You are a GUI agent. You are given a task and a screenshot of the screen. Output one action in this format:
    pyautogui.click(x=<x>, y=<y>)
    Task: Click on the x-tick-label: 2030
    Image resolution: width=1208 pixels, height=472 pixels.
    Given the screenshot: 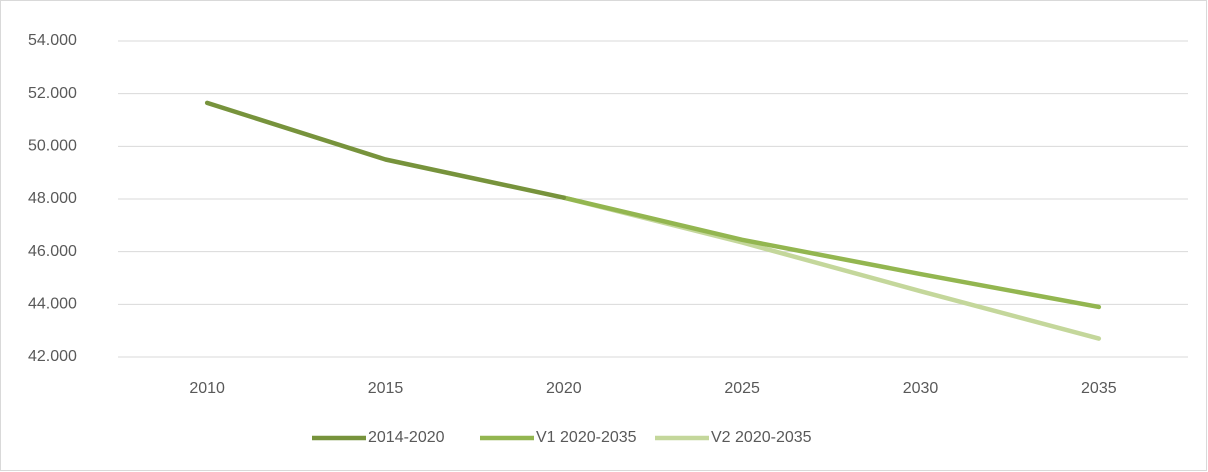 What is the action you would take?
    pyautogui.click(x=921, y=388)
    